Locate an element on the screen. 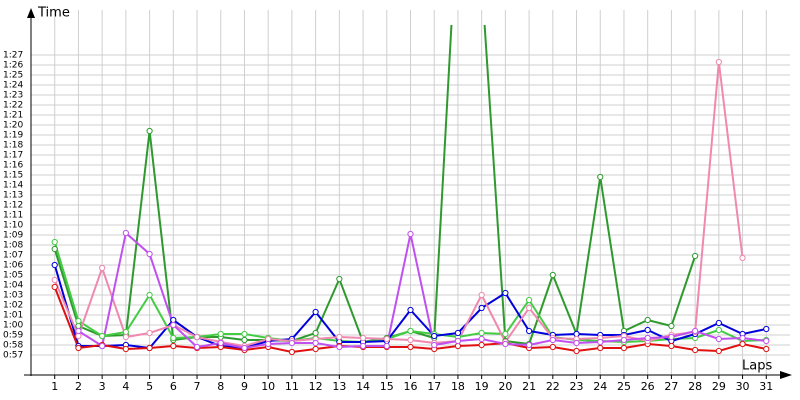 Image resolution: width=800 pixels, height=400 pixels. x-tick-label: 9 is located at coordinates (244, 386).